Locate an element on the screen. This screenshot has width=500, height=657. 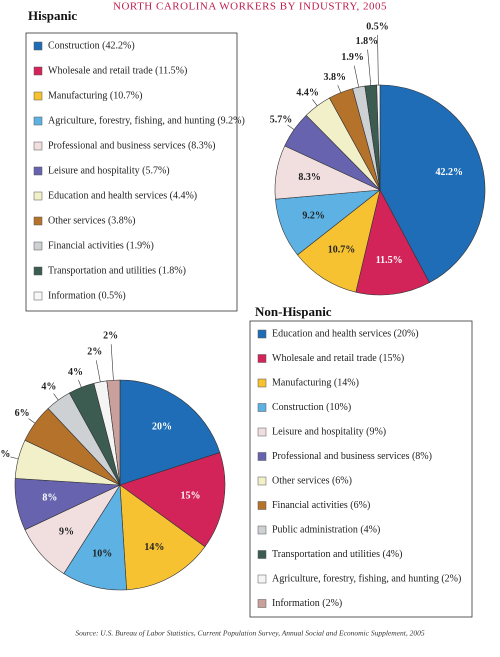
legend-label: Transportation and utilities (4%) is located at coordinates (337, 554).